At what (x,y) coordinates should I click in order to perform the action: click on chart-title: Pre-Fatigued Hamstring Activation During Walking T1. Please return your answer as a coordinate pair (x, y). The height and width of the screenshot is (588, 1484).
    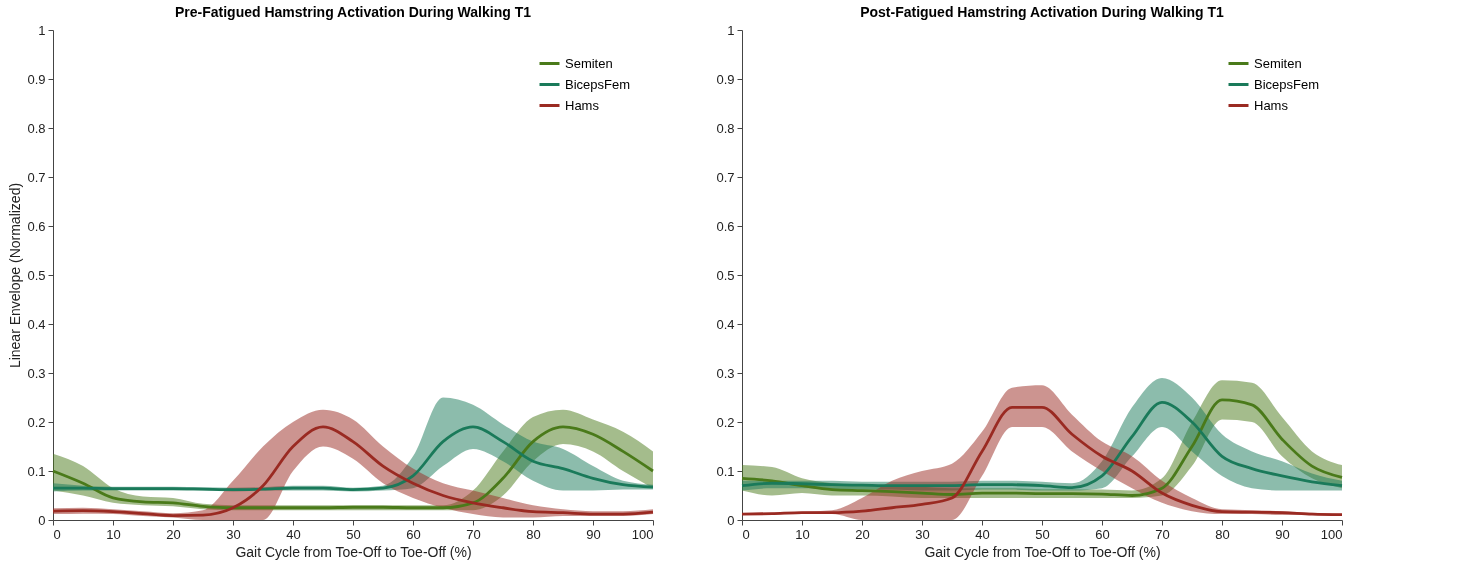
    Looking at the image, I should click on (353, 12).